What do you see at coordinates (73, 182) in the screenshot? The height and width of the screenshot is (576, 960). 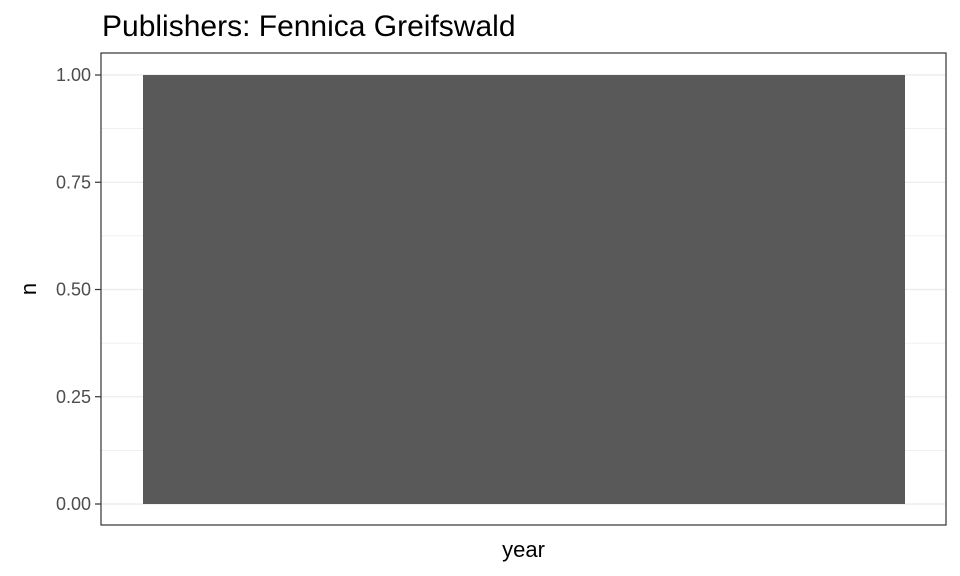 I see `y-tick-label: 0.75` at bounding box center [73, 182].